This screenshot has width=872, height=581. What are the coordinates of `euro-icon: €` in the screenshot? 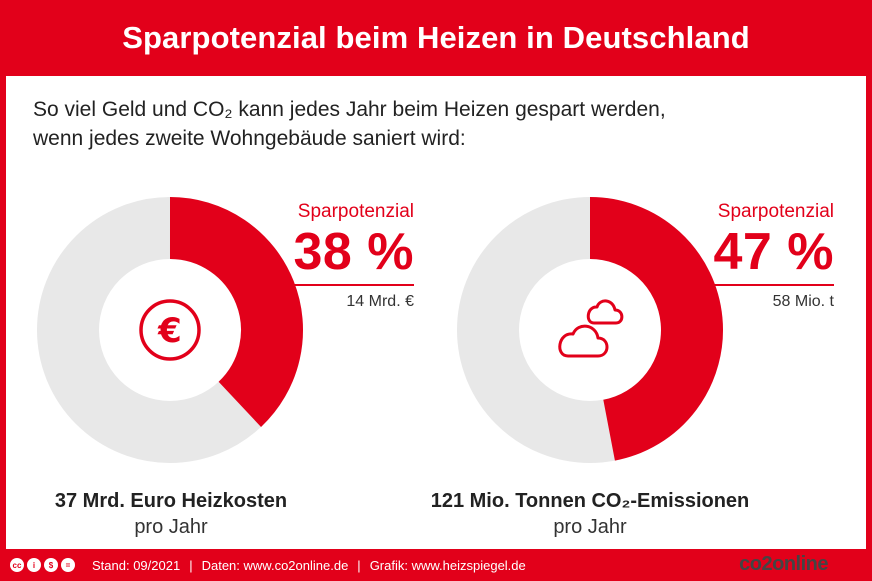 It's located at (170, 330).